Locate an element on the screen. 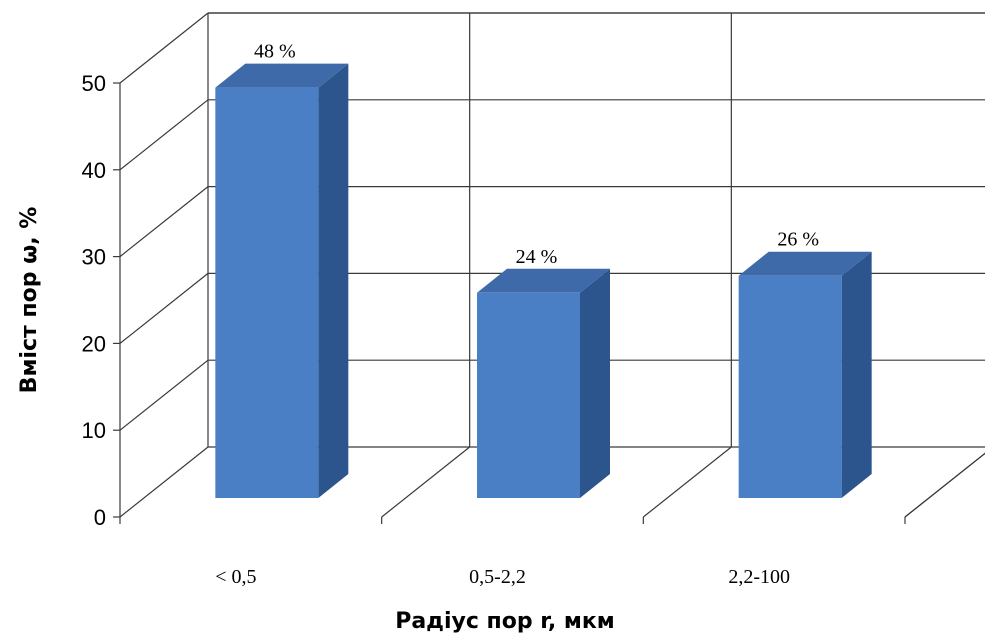 The width and height of the screenshot is (985, 639). y-tick-label: 40 is located at coordinates (94, 170).